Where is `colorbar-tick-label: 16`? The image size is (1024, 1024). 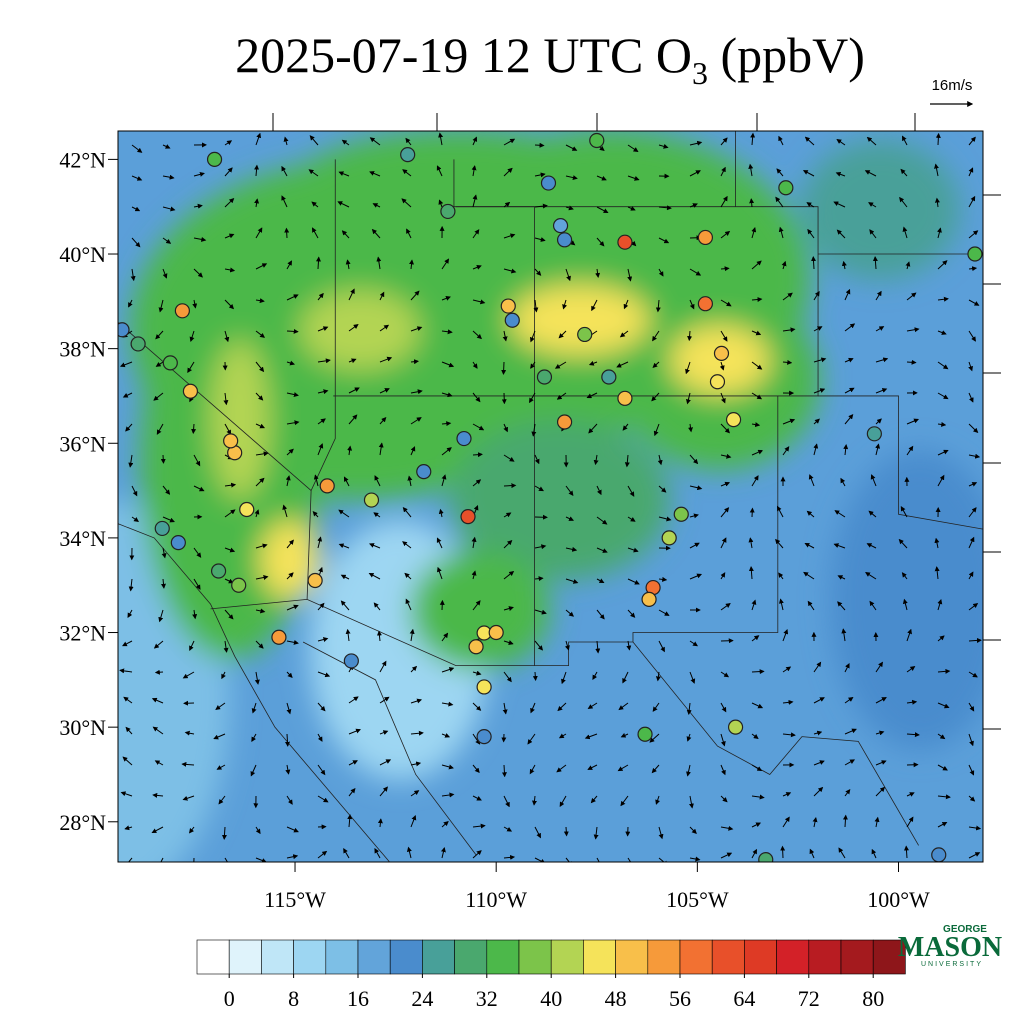 colorbar-tick-label: 16 is located at coordinates (358, 998).